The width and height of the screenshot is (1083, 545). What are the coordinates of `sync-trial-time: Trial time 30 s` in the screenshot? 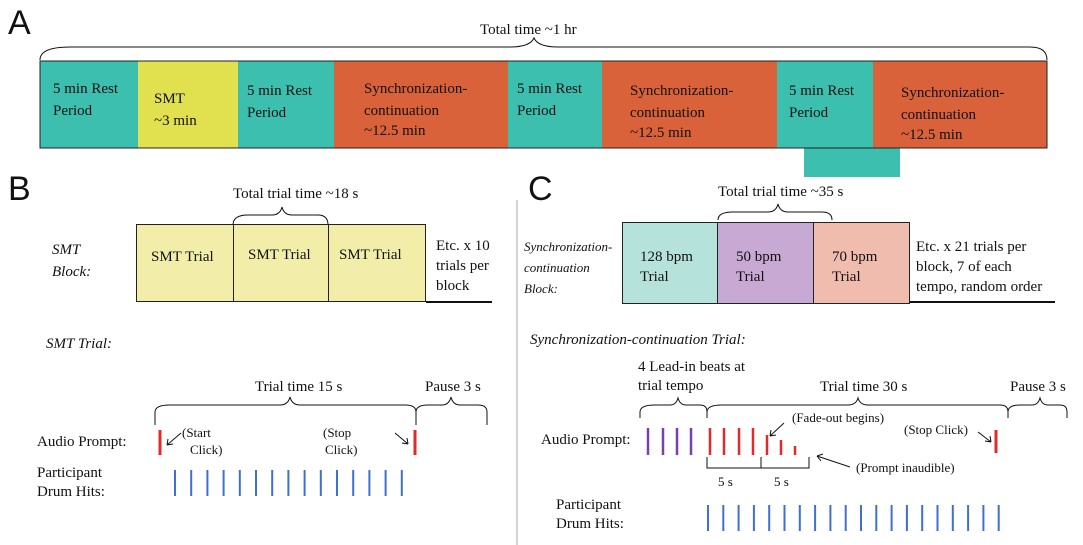 It's located at (864, 387).